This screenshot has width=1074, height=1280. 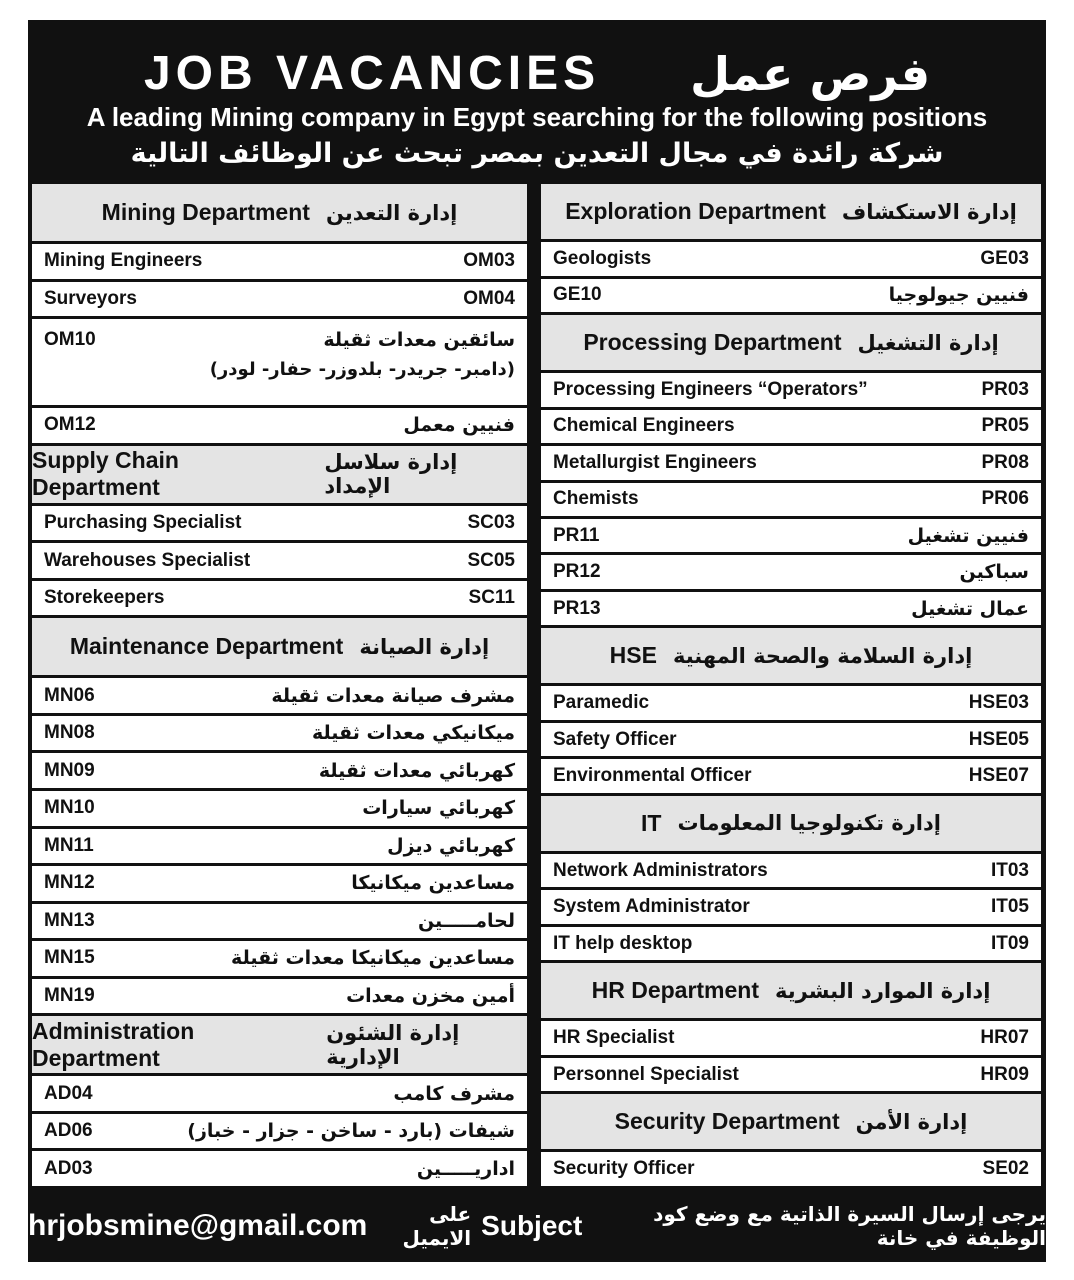 What do you see at coordinates (998, 703) in the screenshot?
I see `job-code: HSE03` at bounding box center [998, 703].